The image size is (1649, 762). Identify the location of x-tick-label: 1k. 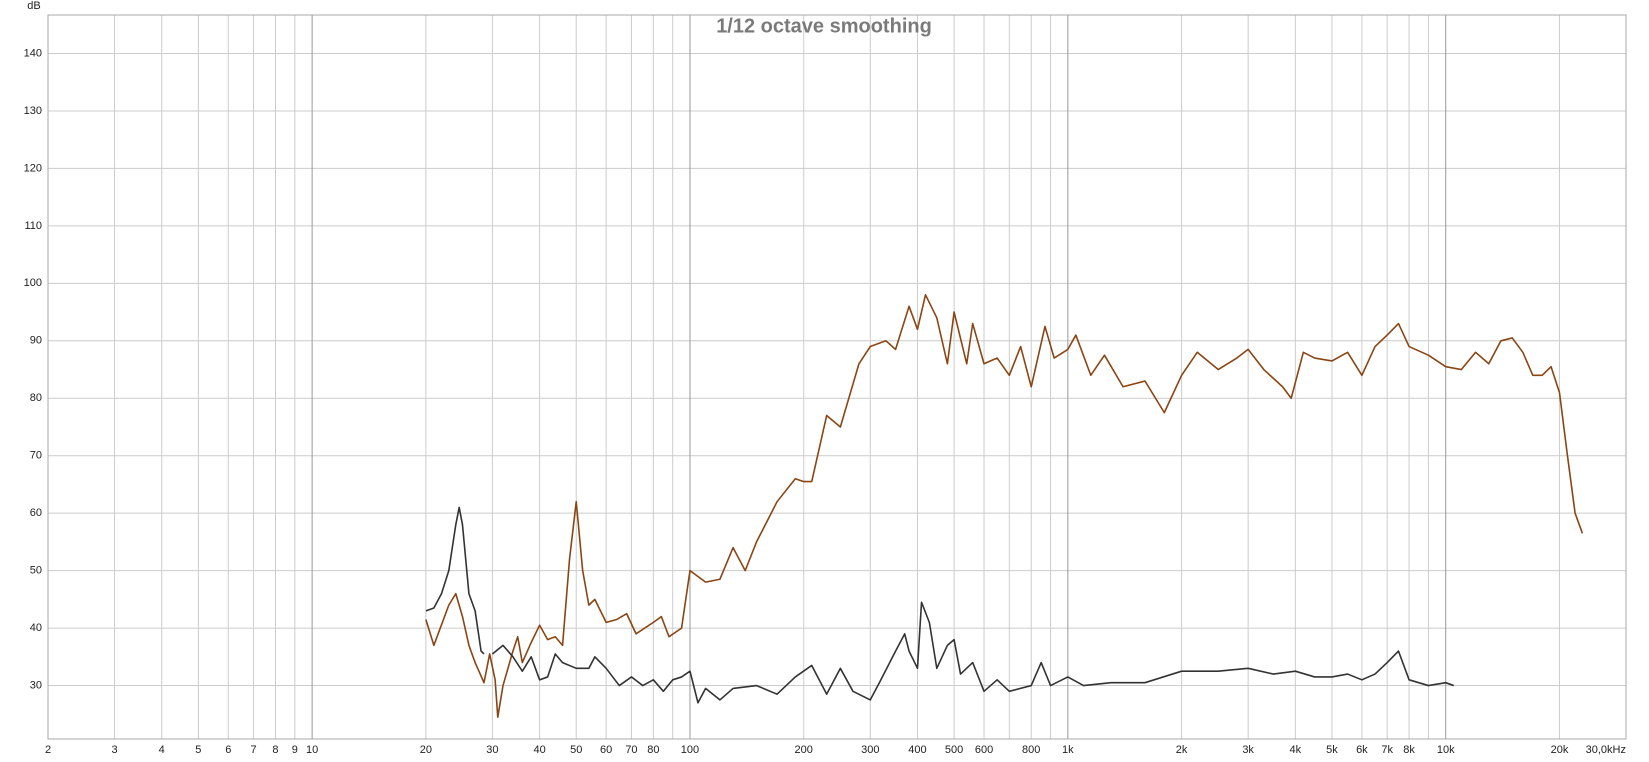
(1068, 750).